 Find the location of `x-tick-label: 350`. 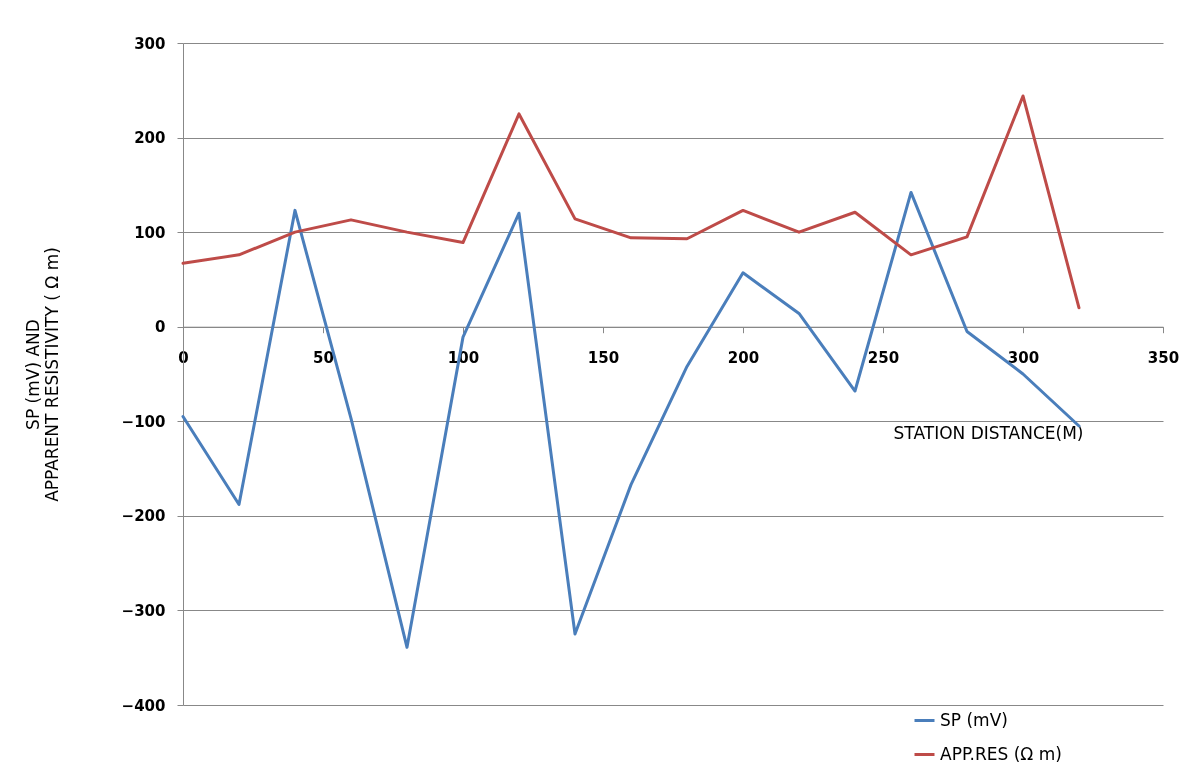

x-tick-label: 350 is located at coordinates (1163, 358).